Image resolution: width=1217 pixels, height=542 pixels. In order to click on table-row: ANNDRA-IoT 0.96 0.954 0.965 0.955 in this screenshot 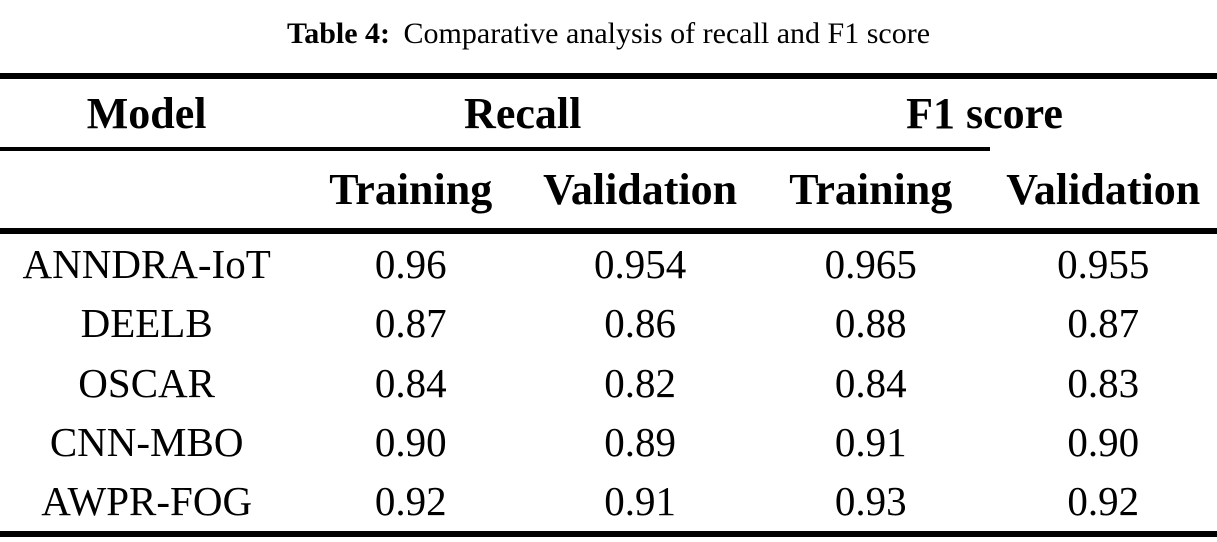, I will do `click(608, 263)`.